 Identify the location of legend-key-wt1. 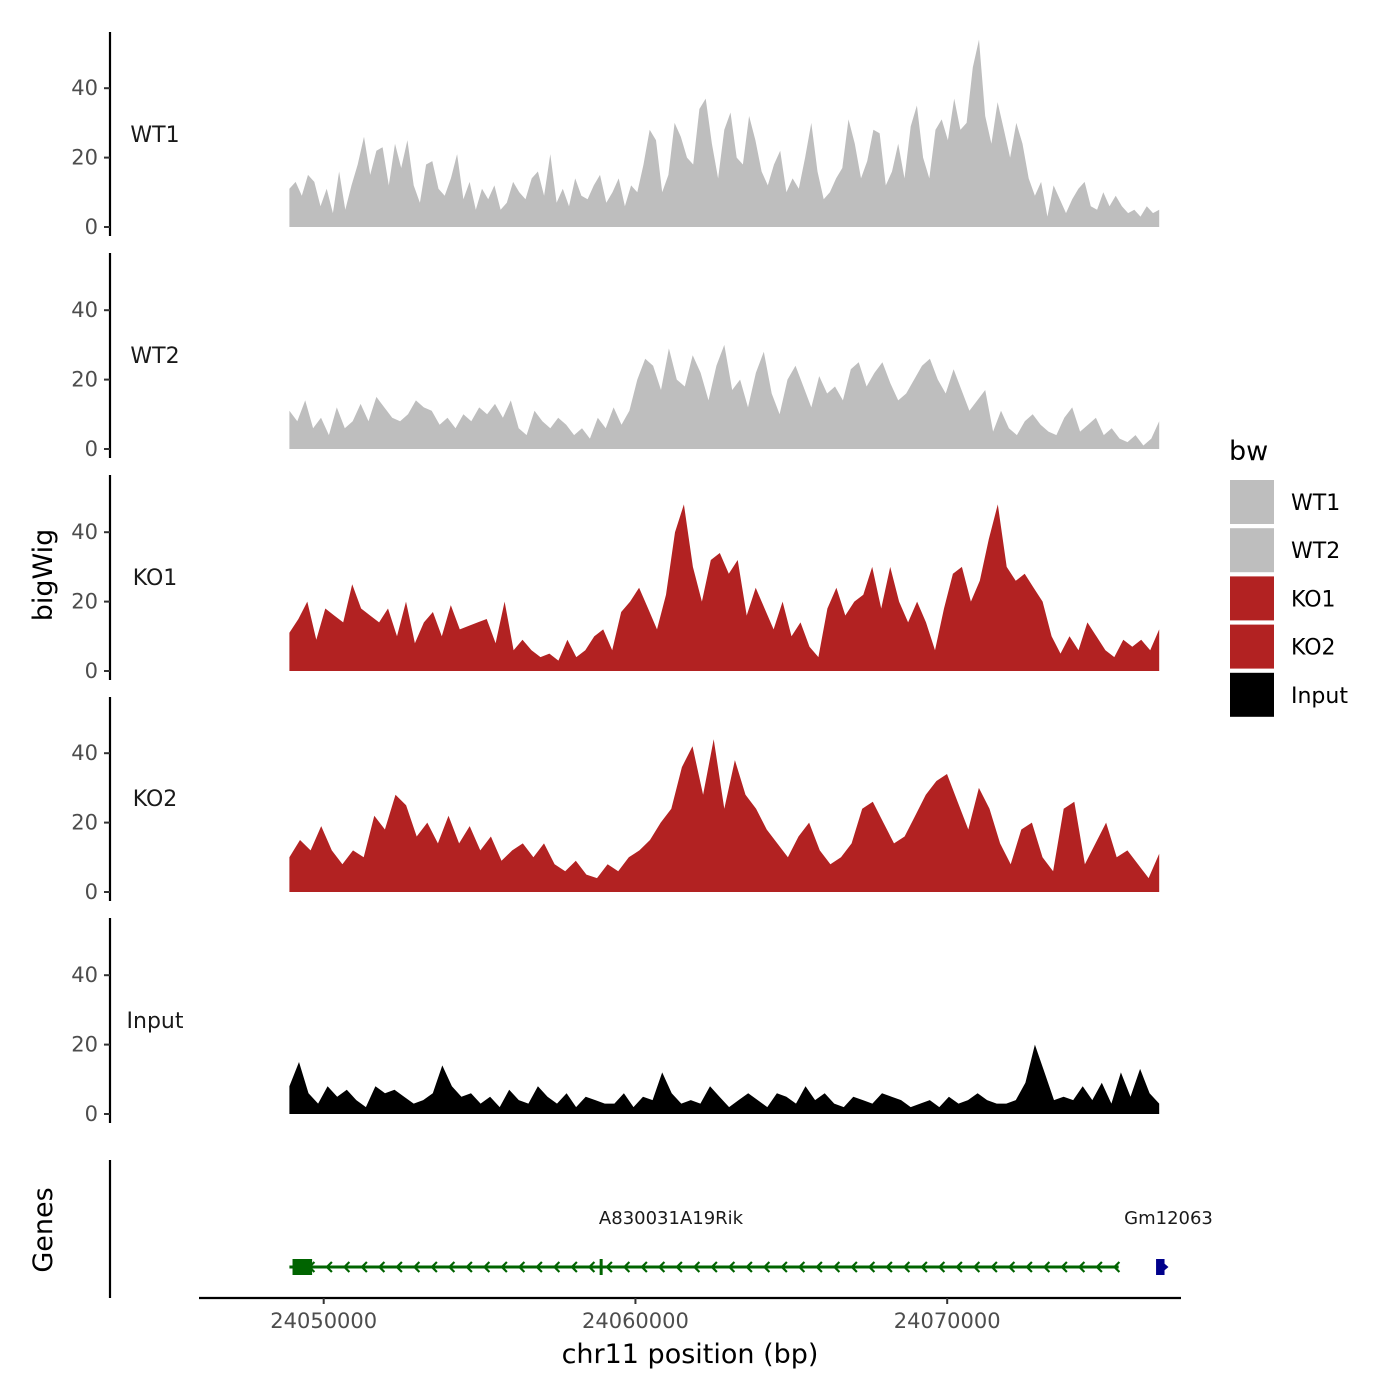
(1252, 502).